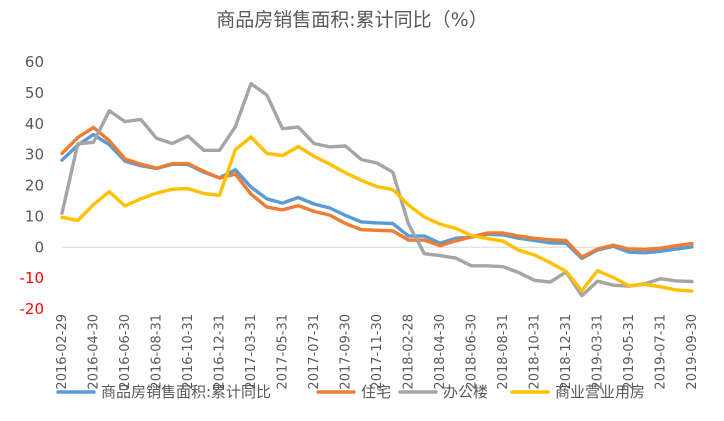  What do you see at coordinates (125, 352) in the screenshot?
I see `x-tick-label: 2016-06-30` at bounding box center [125, 352].